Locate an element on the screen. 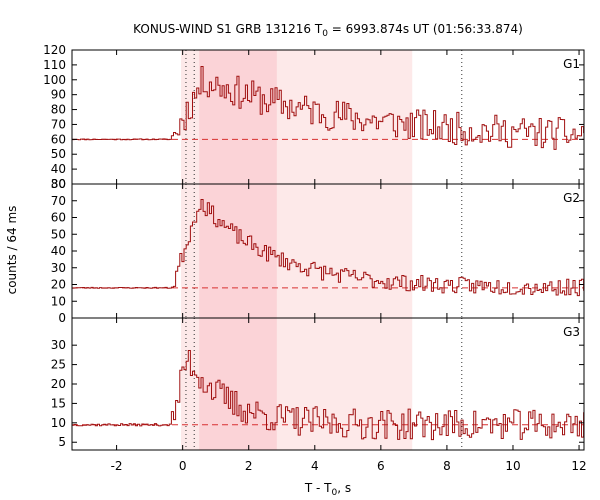 This screenshot has height=500, width=600. x-tick-label: 0 is located at coordinates (183, 466).